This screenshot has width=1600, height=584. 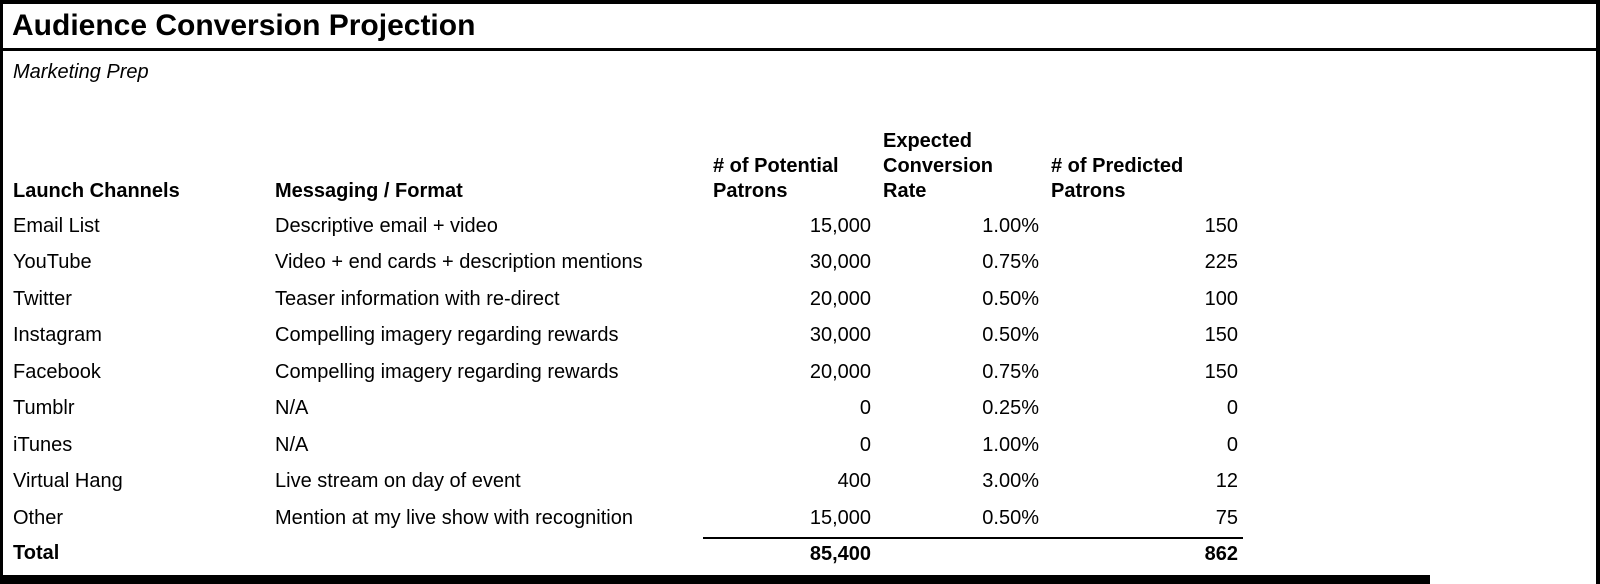 I want to click on messaging-cell: Mention at my live show with recognition, so click(x=454, y=517).